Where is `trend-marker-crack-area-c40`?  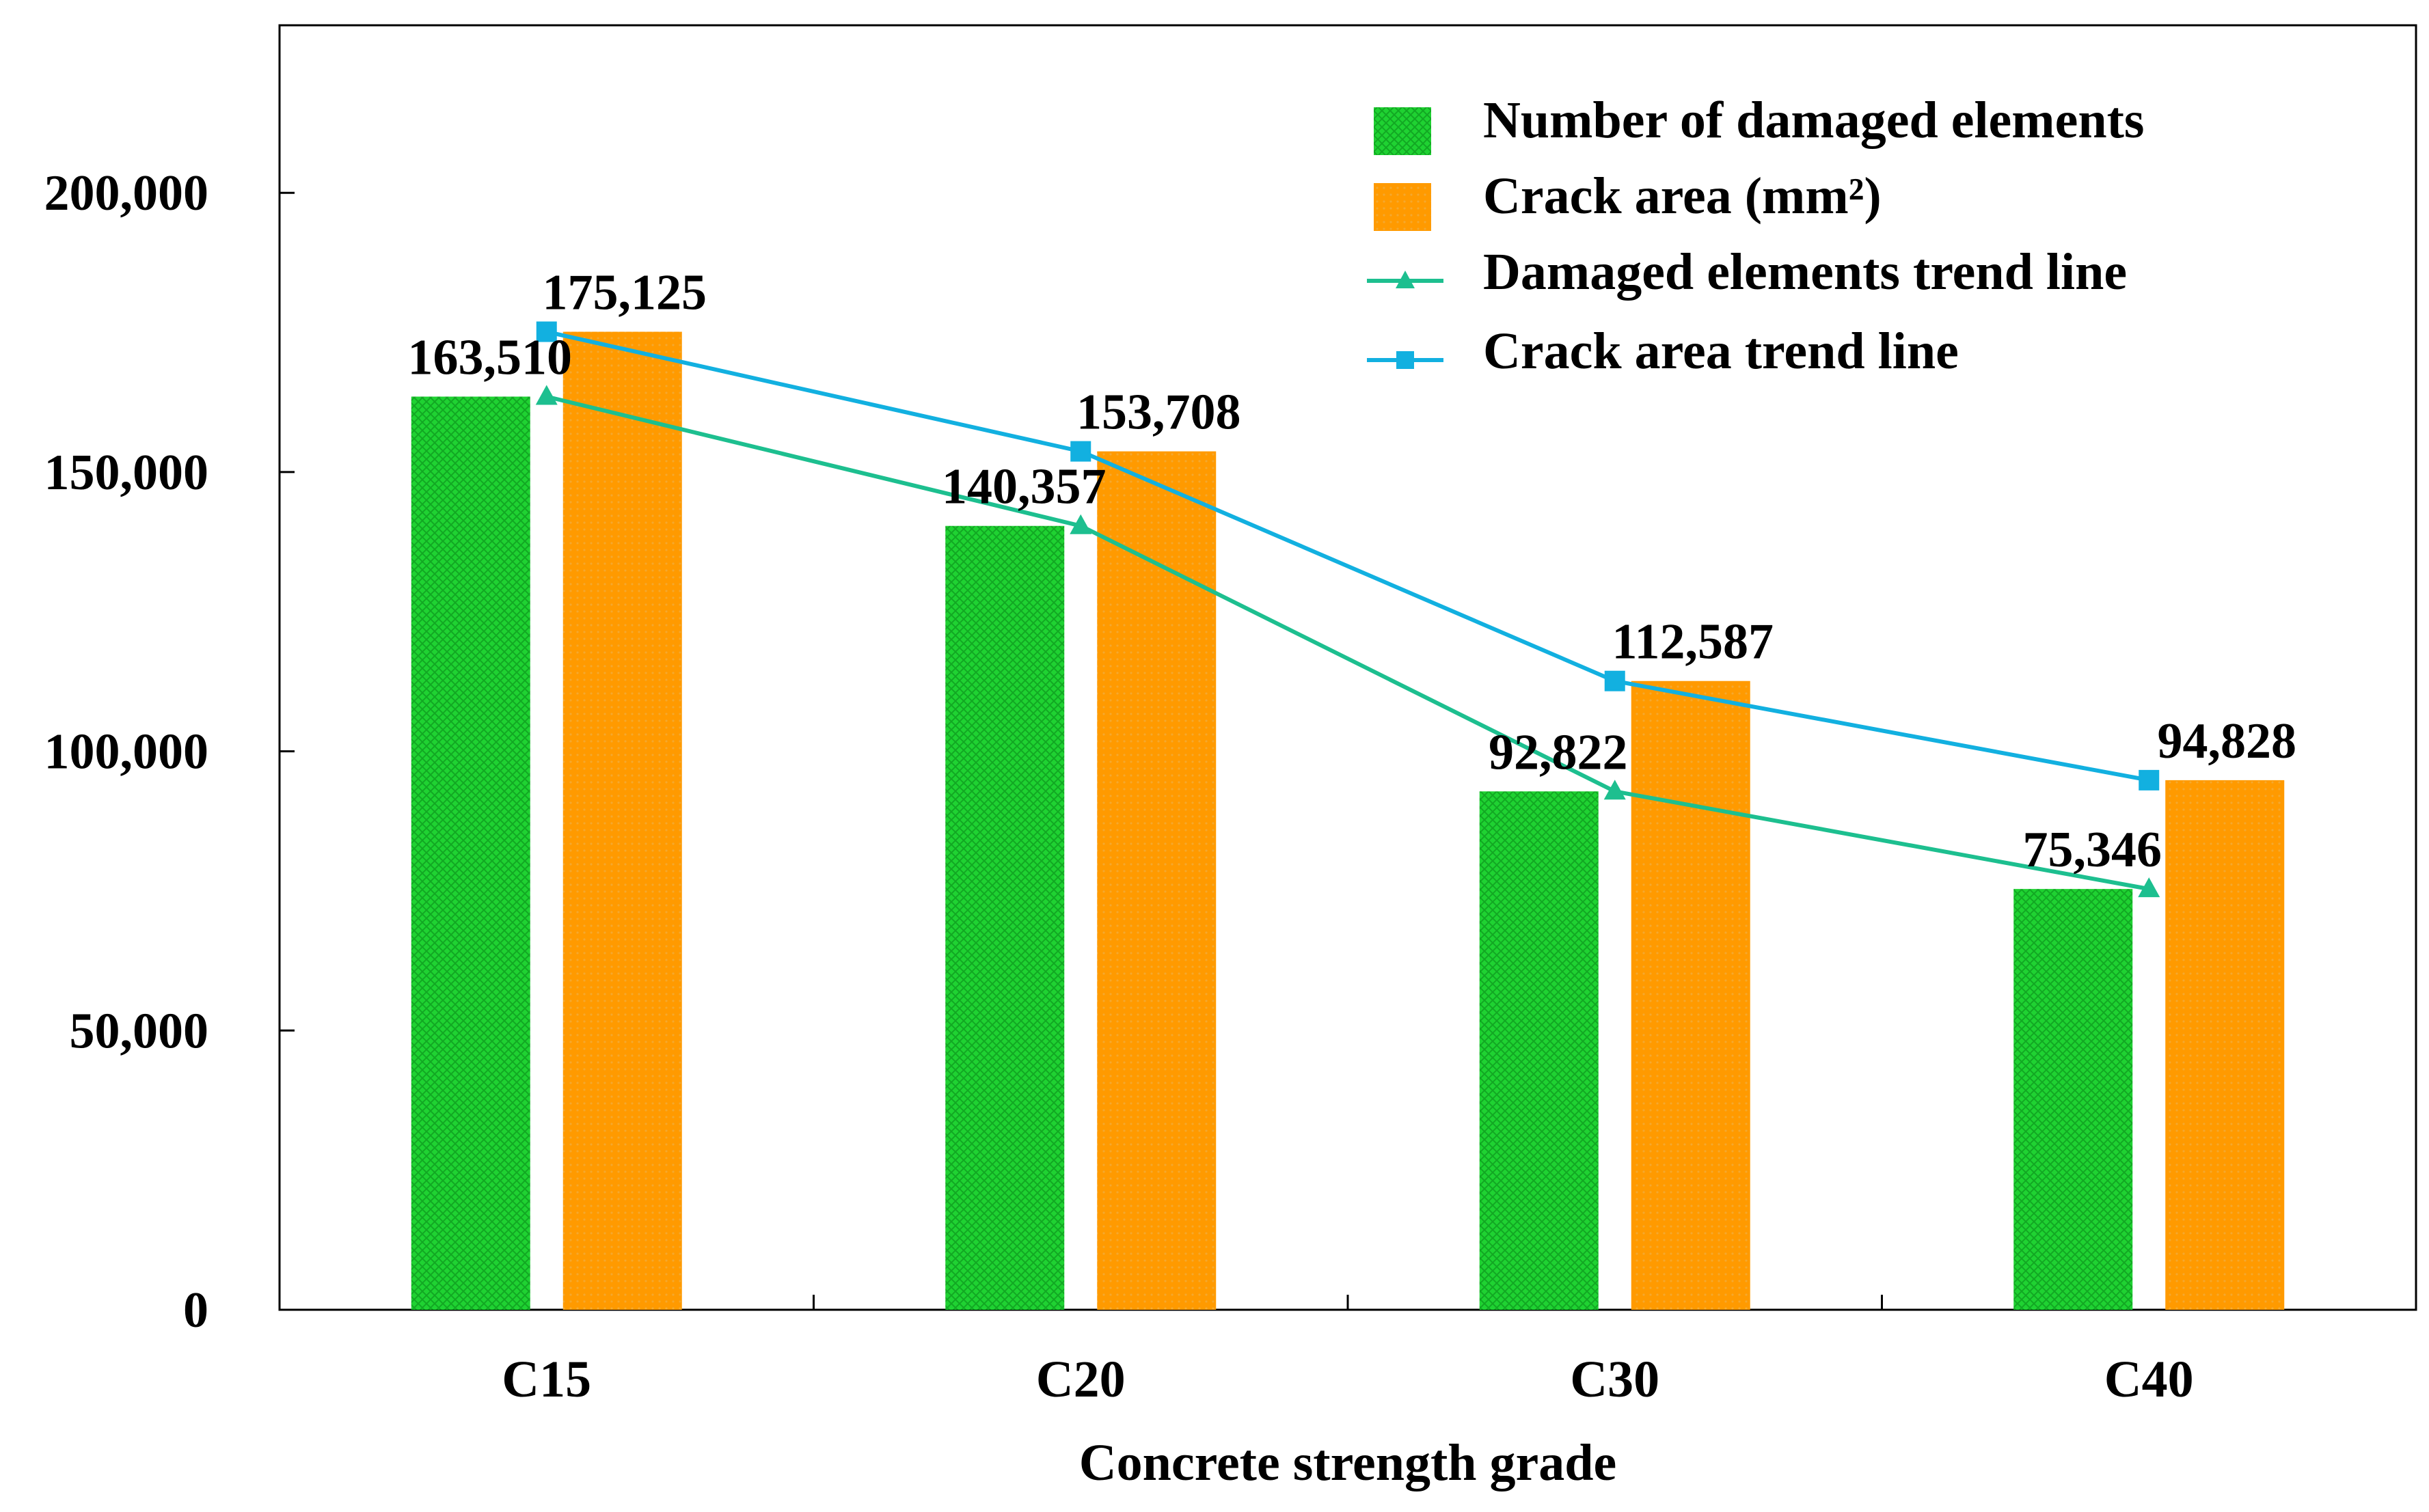
trend-marker-crack-area-c40 is located at coordinates (2149, 780).